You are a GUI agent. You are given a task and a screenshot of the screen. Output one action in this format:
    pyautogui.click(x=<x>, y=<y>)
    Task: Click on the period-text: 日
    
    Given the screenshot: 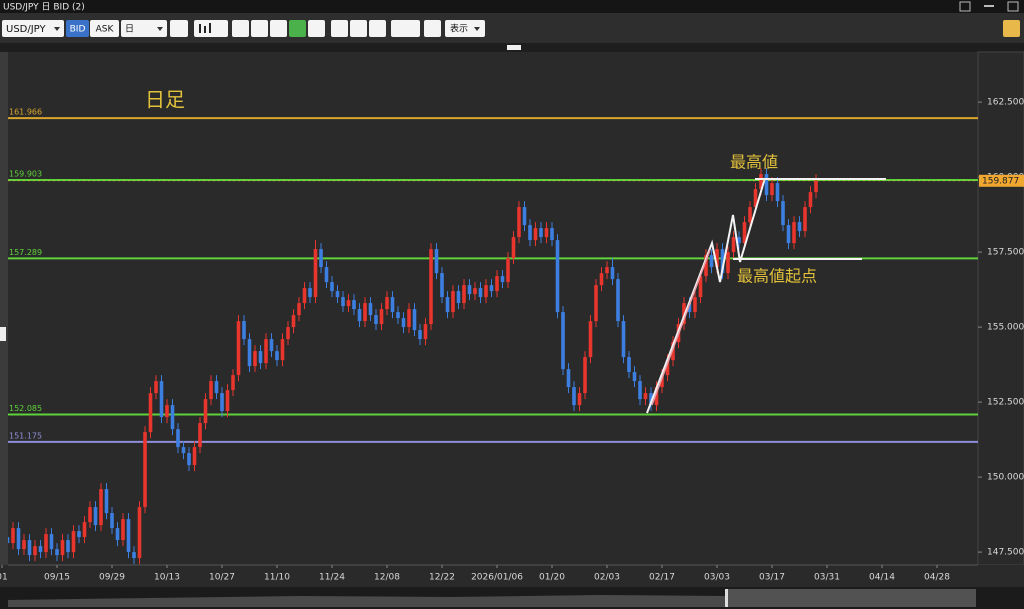 What is the action you would take?
    pyautogui.click(x=129, y=29)
    